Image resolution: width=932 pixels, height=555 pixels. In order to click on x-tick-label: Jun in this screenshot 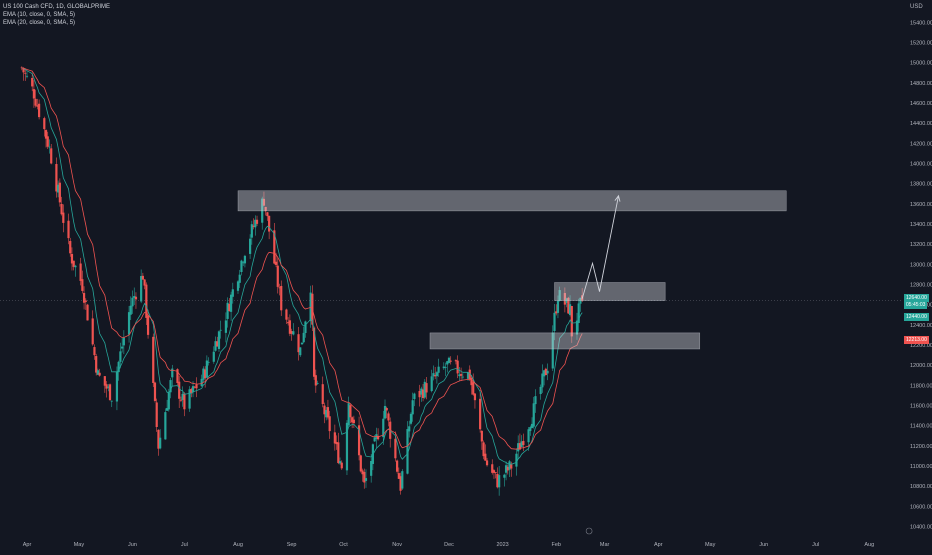, I will do `click(763, 545)`.